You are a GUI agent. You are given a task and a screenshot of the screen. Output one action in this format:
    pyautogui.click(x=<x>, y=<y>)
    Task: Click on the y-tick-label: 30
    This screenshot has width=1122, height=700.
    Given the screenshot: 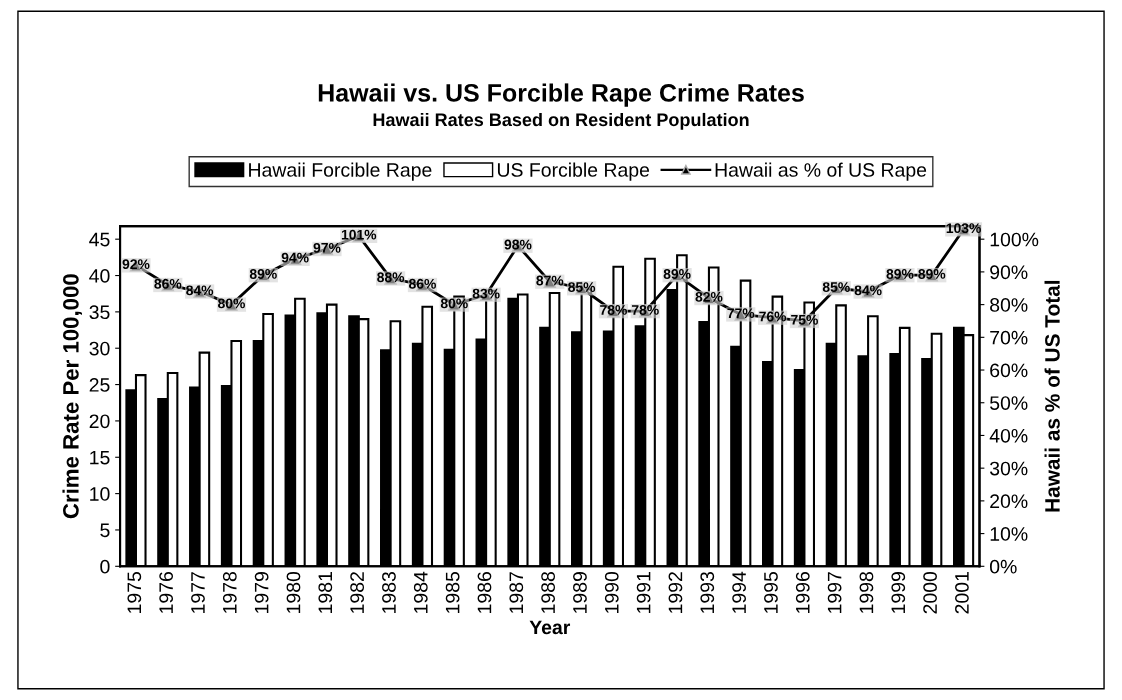 What is the action you would take?
    pyautogui.click(x=99, y=348)
    